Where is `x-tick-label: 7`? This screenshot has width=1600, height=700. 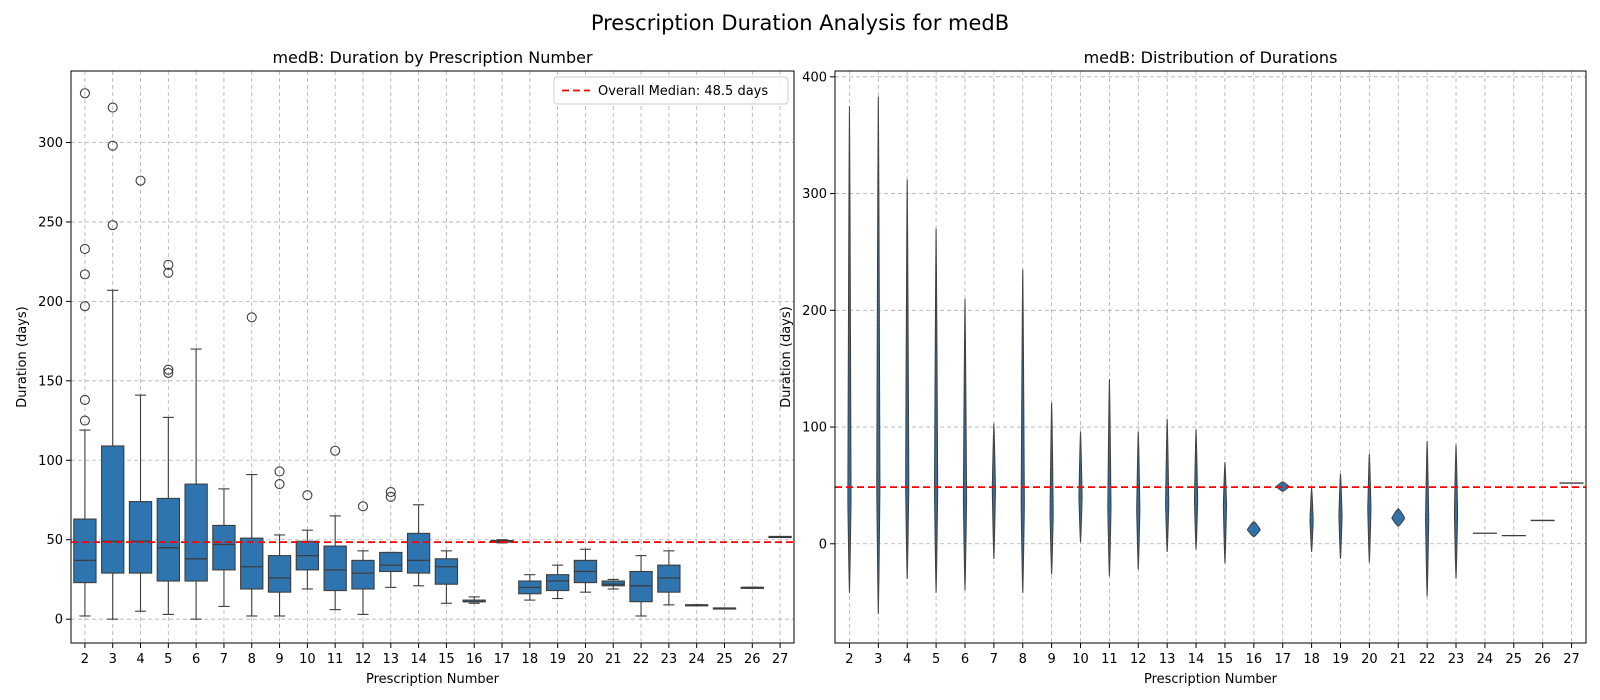 x-tick-label: 7 is located at coordinates (994, 659).